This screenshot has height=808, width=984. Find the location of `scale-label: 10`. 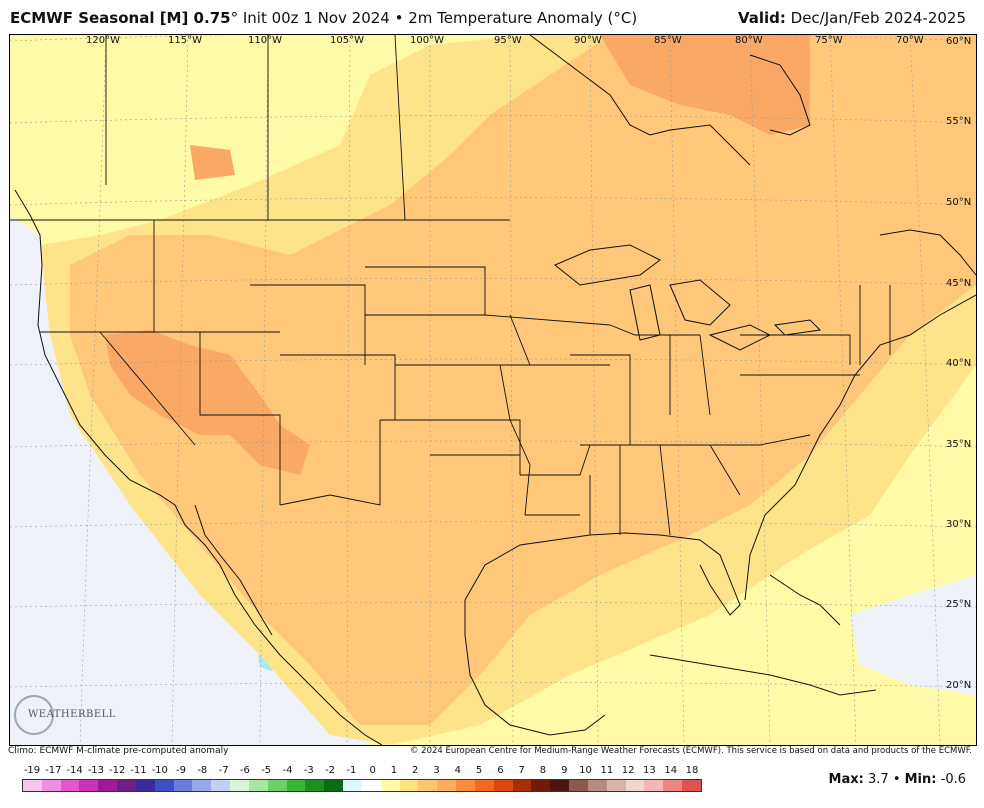

scale-label: 10 is located at coordinates (585, 770).